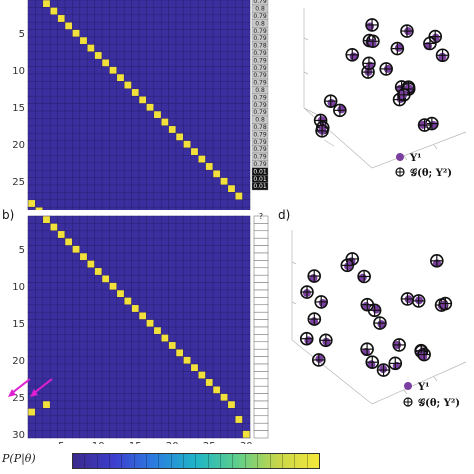 The width and height of the screenshot is (474, 474). Describe the element at coordinates (289, 461) in the screenshot. I see `colorbar-segment` at that location.